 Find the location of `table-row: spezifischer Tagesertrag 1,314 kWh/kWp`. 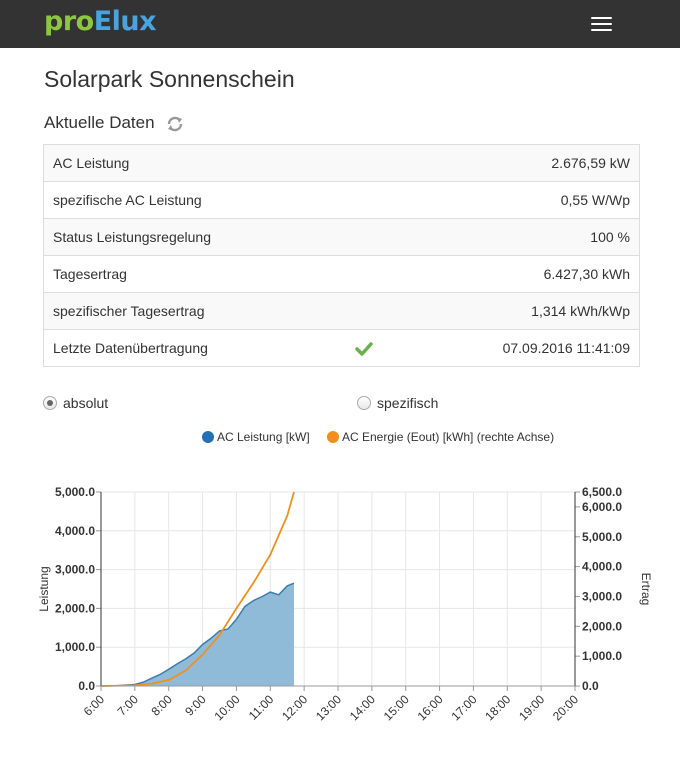

table-row: spezifischer Tagesertrag 1,314 kWh/kWp is located at coordinates (341, 311).